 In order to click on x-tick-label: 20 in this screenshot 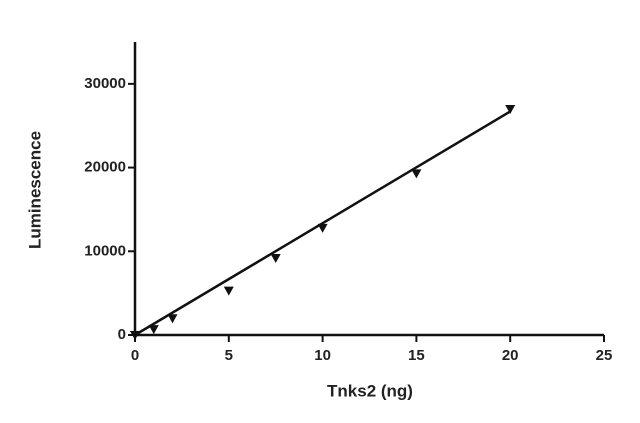, I will do `click(510, 355)`.